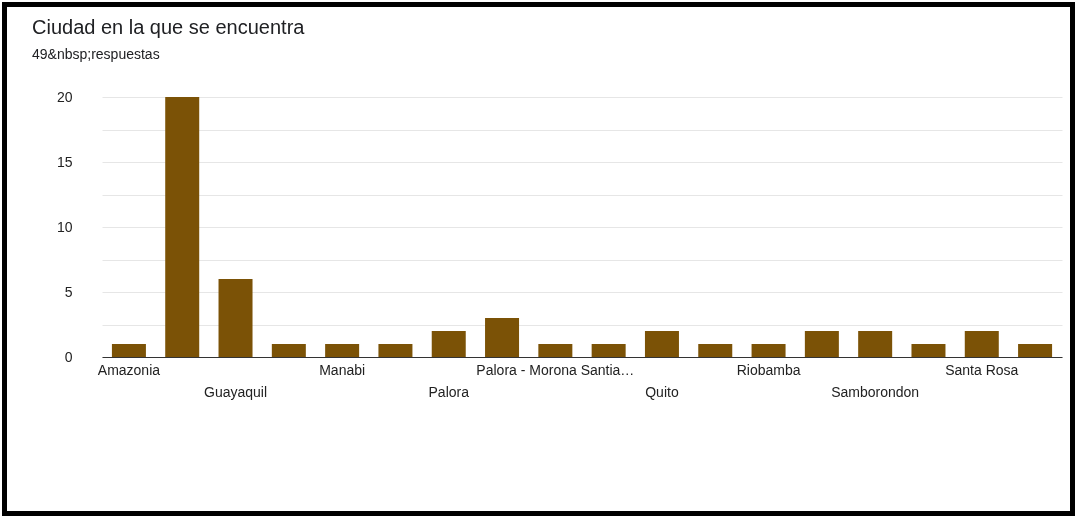 The height and width of the screenshot is (518, 1079). Describe the element at coordinates (768, 369) in the screenshot. I see `x-tick-label: Riobamba` at that location.